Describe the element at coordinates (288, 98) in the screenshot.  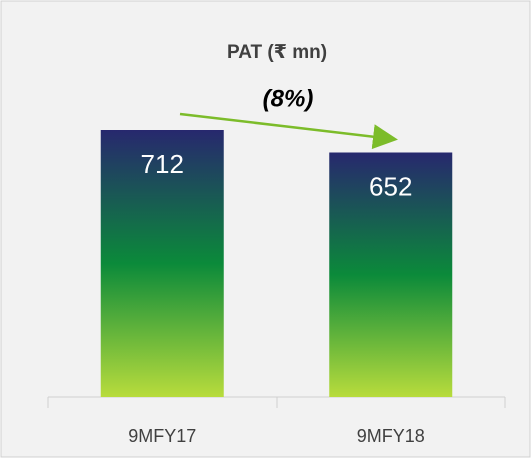
I see `annotation: (8%)` at that location.